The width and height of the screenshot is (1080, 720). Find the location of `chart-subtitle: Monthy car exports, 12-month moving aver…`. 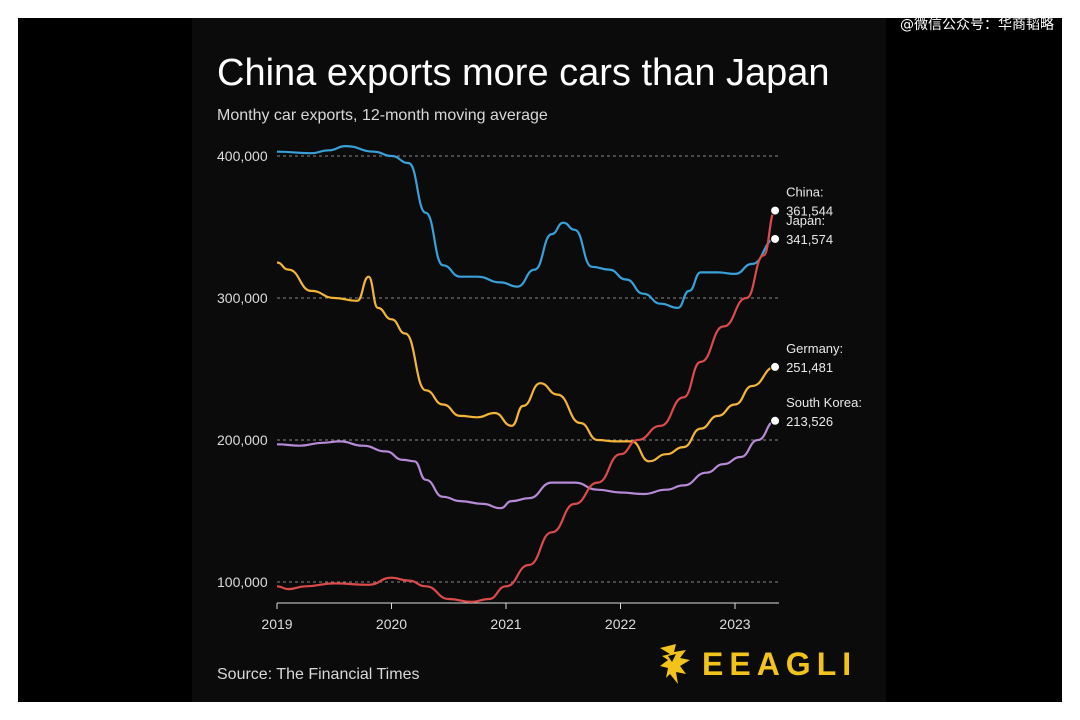

chart-subtitle: Monthy car exports, 12-month moving aver… is located at coordinates (382, 115).